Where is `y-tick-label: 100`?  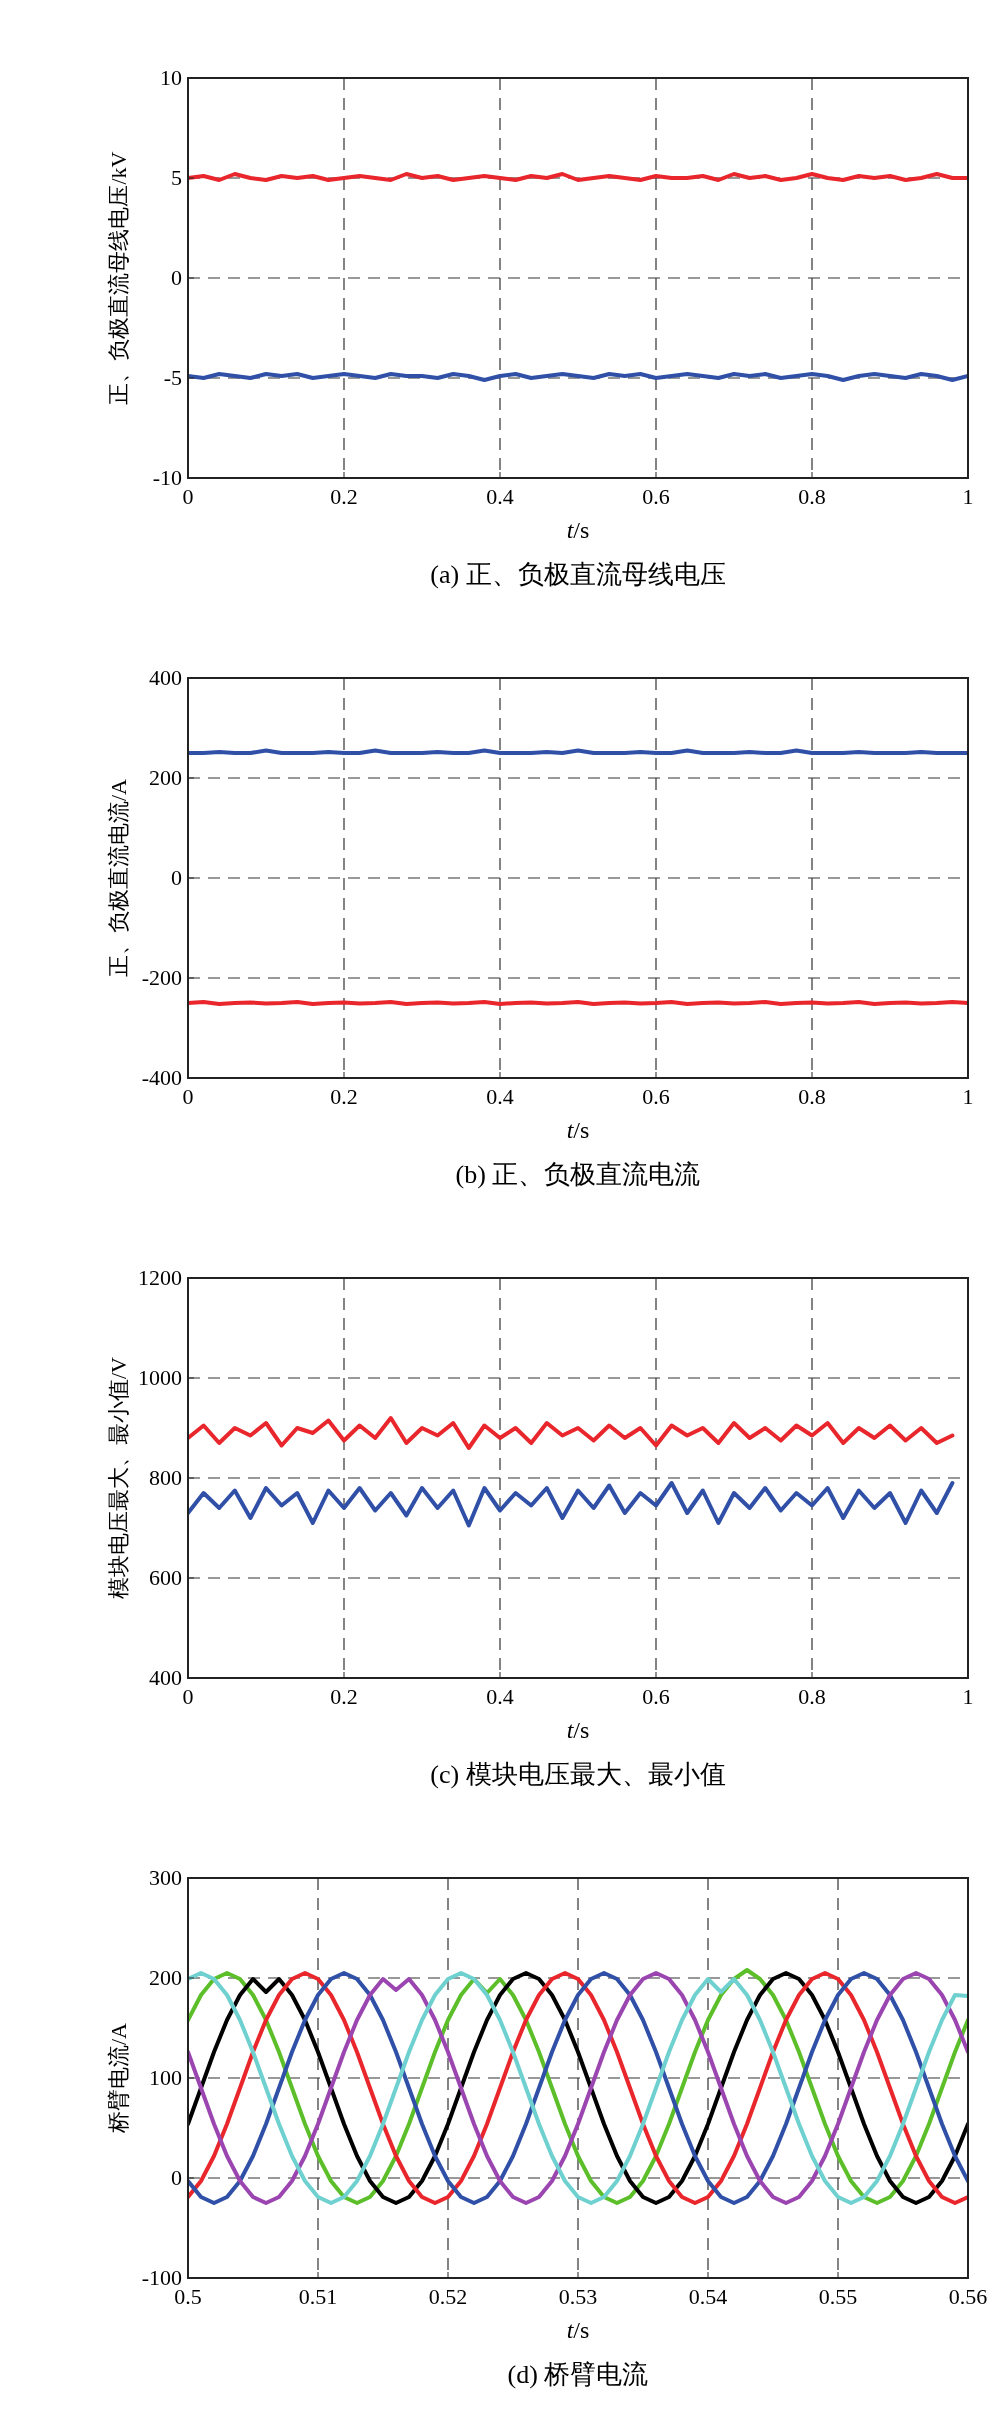 y-tick-label: 100 is located at coordinates (165, 2077).